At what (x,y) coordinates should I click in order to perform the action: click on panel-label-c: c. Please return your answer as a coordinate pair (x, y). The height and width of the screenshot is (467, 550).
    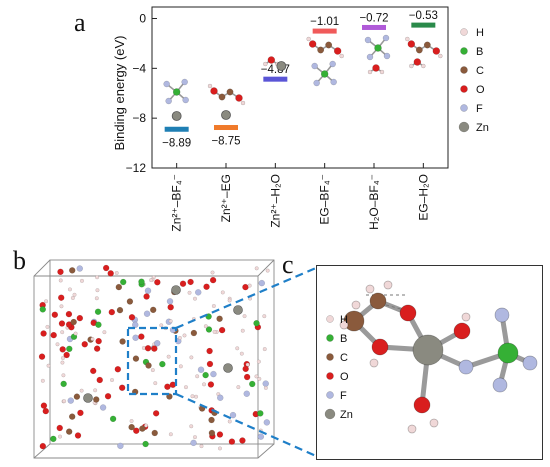
    Looking at the image, I should click on (288, 264).